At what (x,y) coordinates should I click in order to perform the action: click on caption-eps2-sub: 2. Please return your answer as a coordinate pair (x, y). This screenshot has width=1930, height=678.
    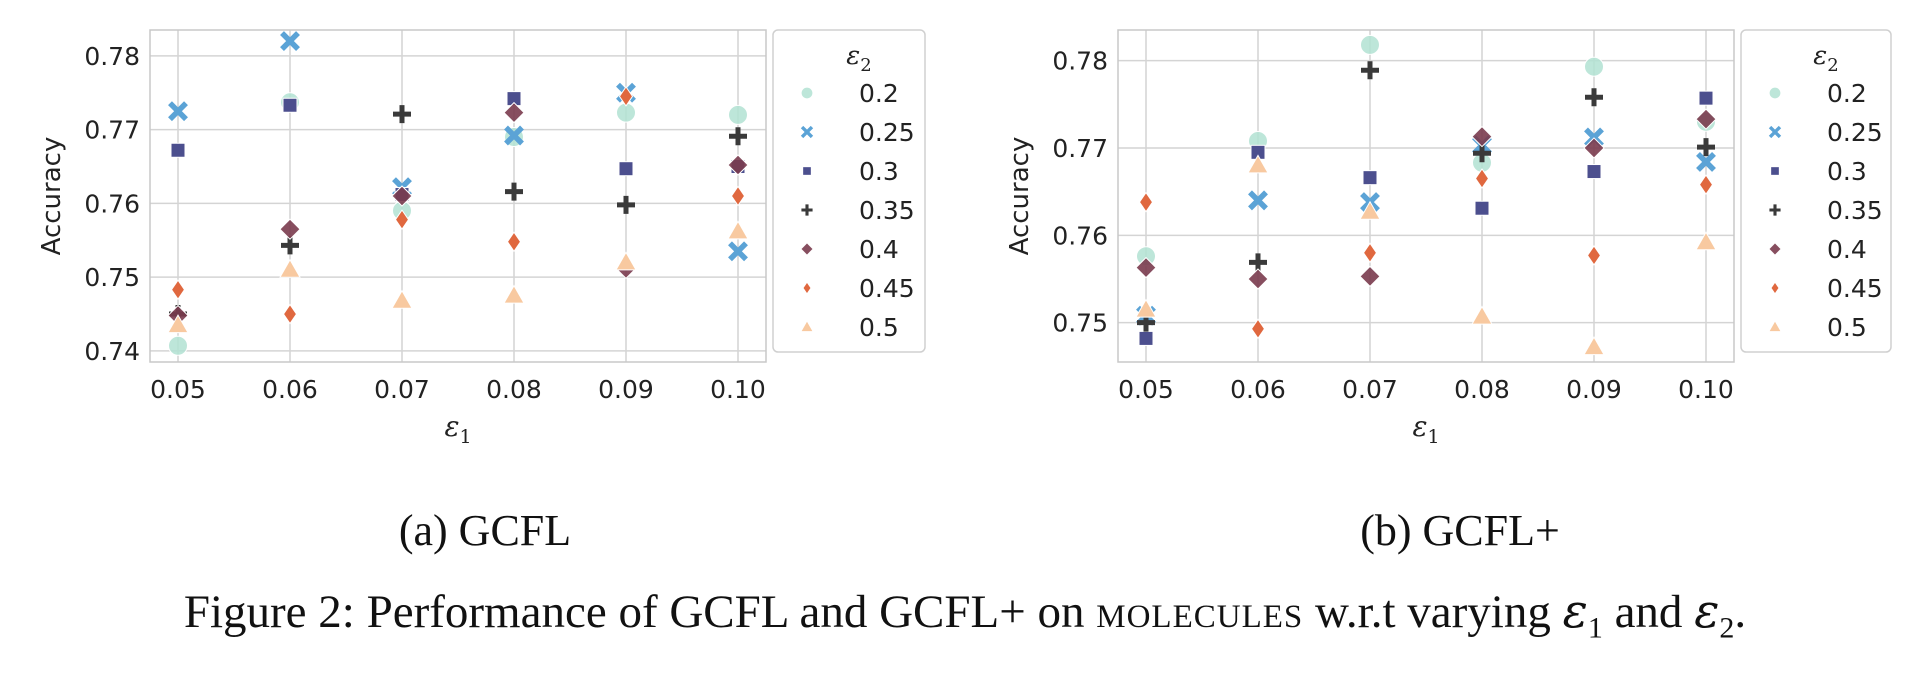
    Looking at the image, I should click on (1727, 628).